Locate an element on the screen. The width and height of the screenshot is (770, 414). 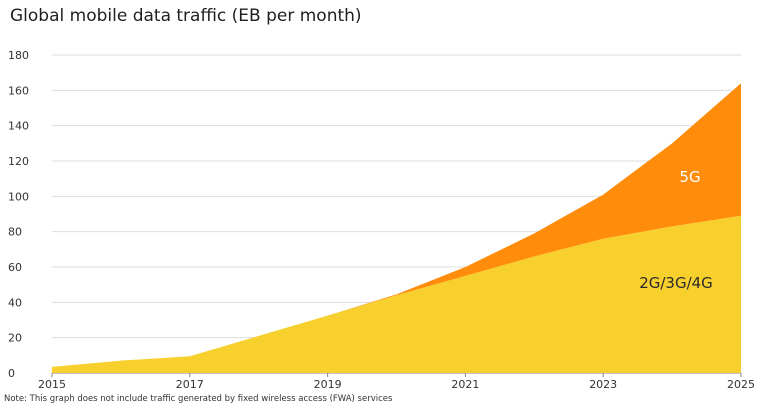
y-axis: 0 20 40 60 80 100 120 140 160 180 is located at coordinates (18, 214).